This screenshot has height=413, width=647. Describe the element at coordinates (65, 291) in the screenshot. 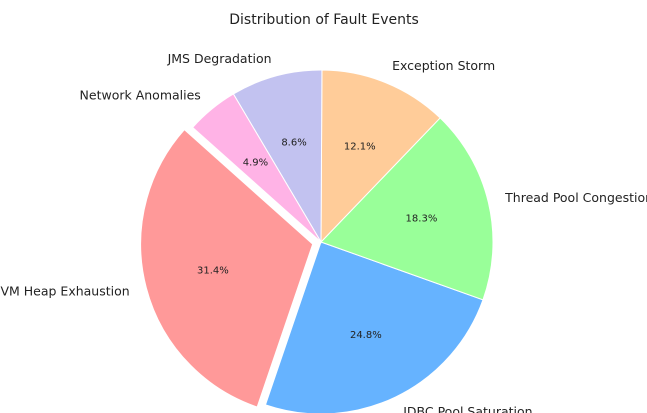

I see `slice-label: JVM Heap Exhaustion` at that location.